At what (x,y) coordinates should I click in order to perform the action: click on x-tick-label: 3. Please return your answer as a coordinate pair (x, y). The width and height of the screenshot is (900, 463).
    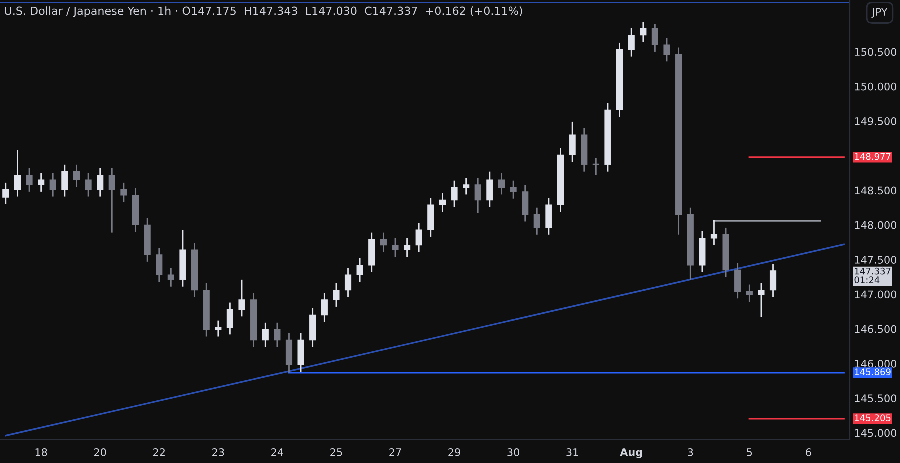
    Looking at the image, I should click on (691, 452).